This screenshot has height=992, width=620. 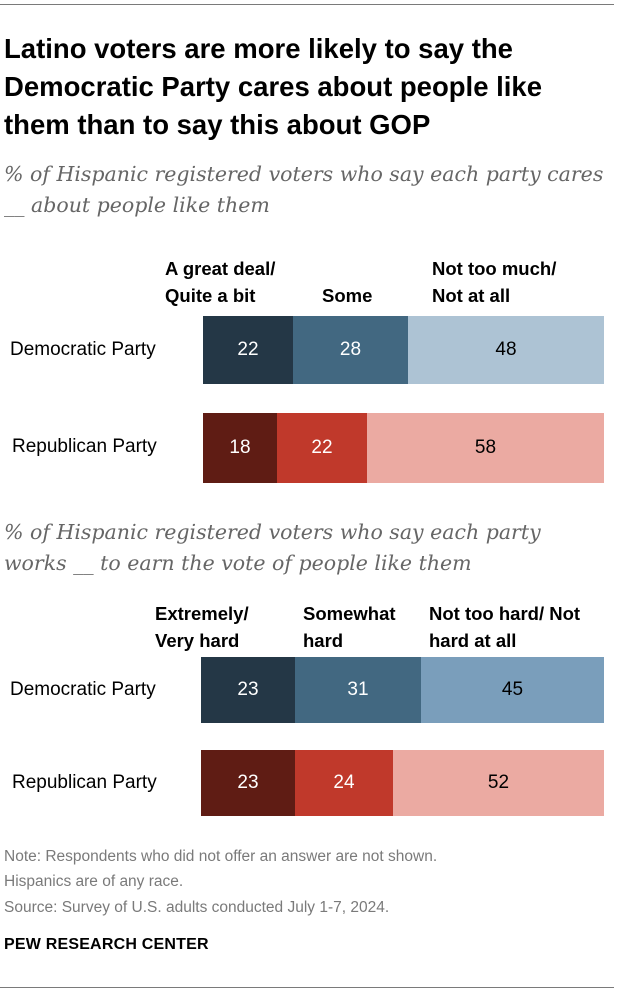 I want to click on chart-2-bar-democratic-2: 31, so click(x=358, y=690).